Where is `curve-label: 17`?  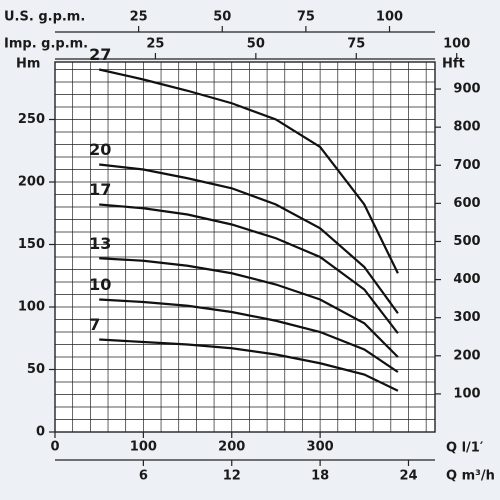 curve-label: 17 is located at coordinates (100, 189).